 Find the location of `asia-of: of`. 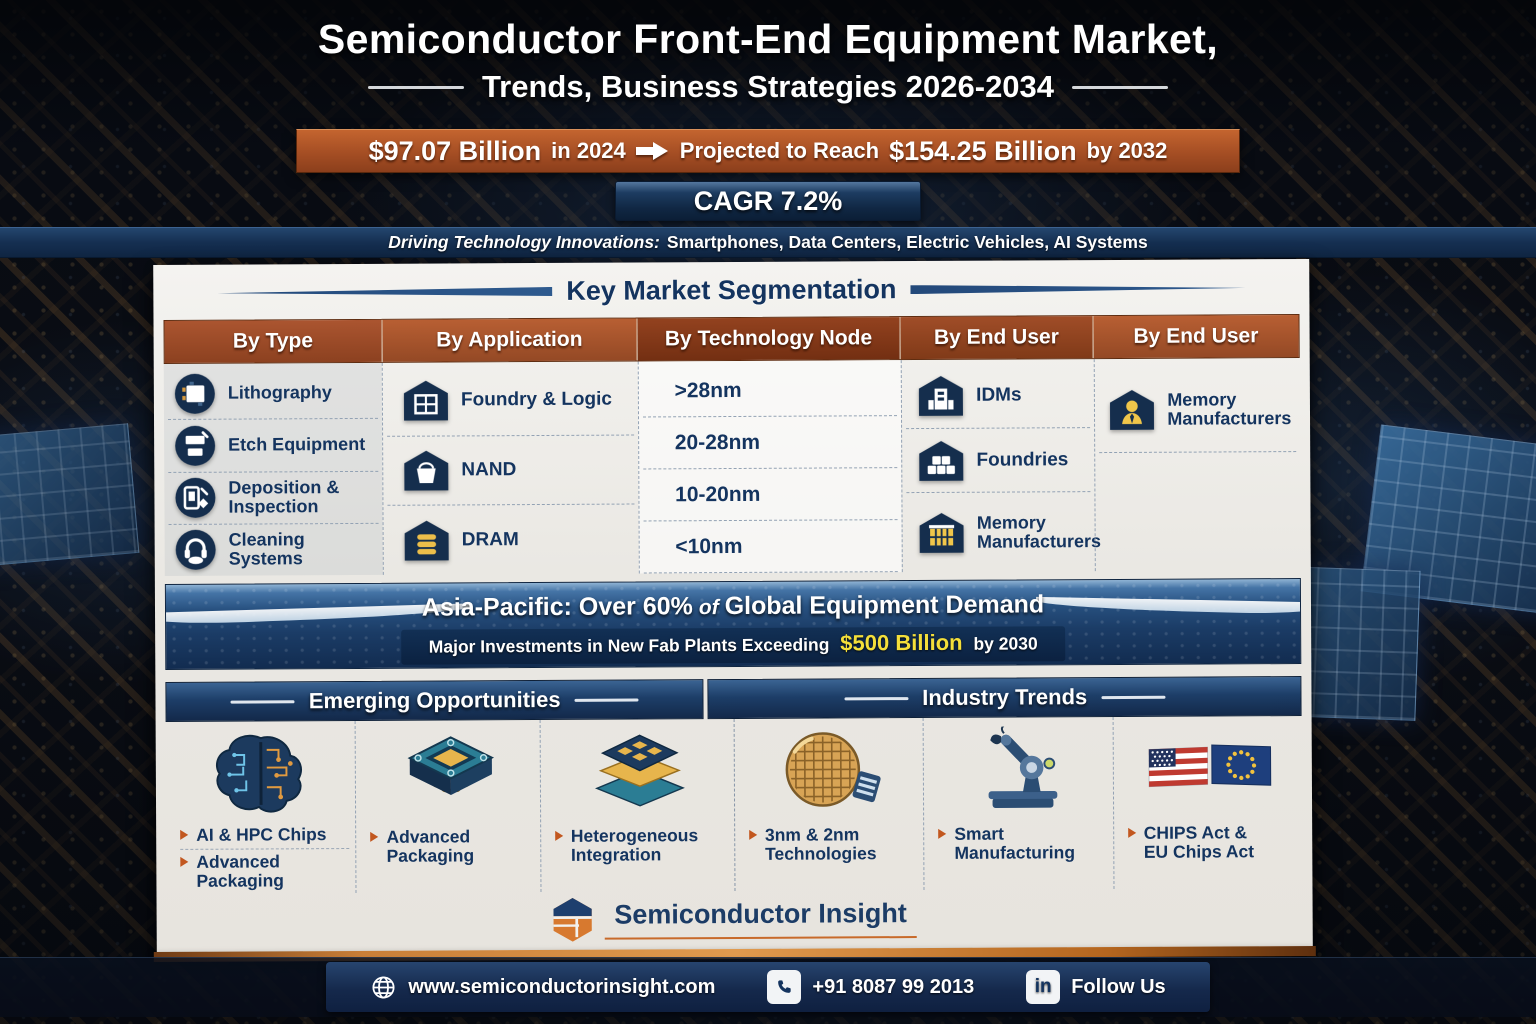

asia-of: of is located at coordinates (708, 608).